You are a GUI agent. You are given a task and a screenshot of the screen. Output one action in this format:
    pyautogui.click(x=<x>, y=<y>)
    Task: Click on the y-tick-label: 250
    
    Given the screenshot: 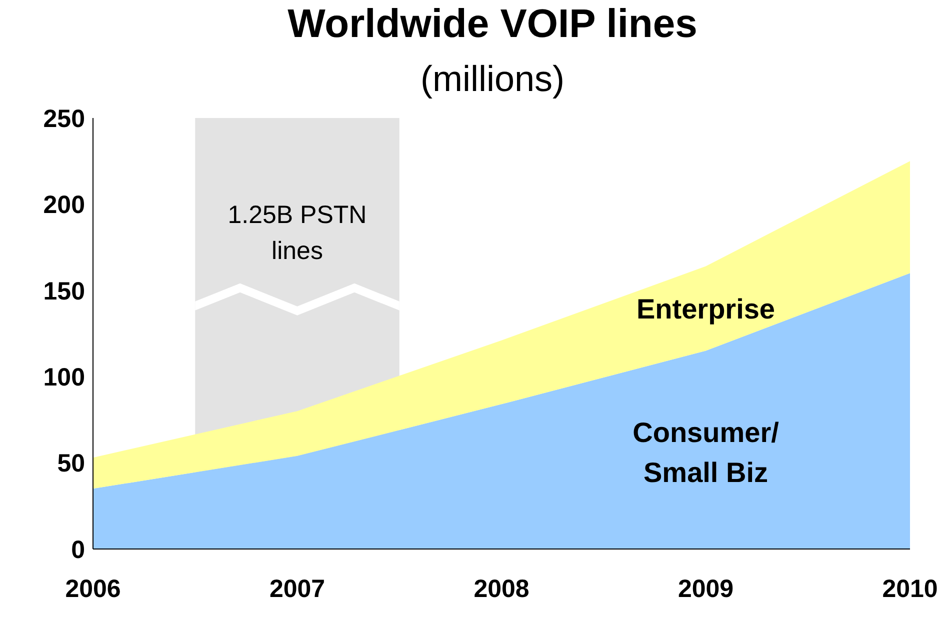 What is the action you would take?
    pyautogui.click(x=64, y=118)
    